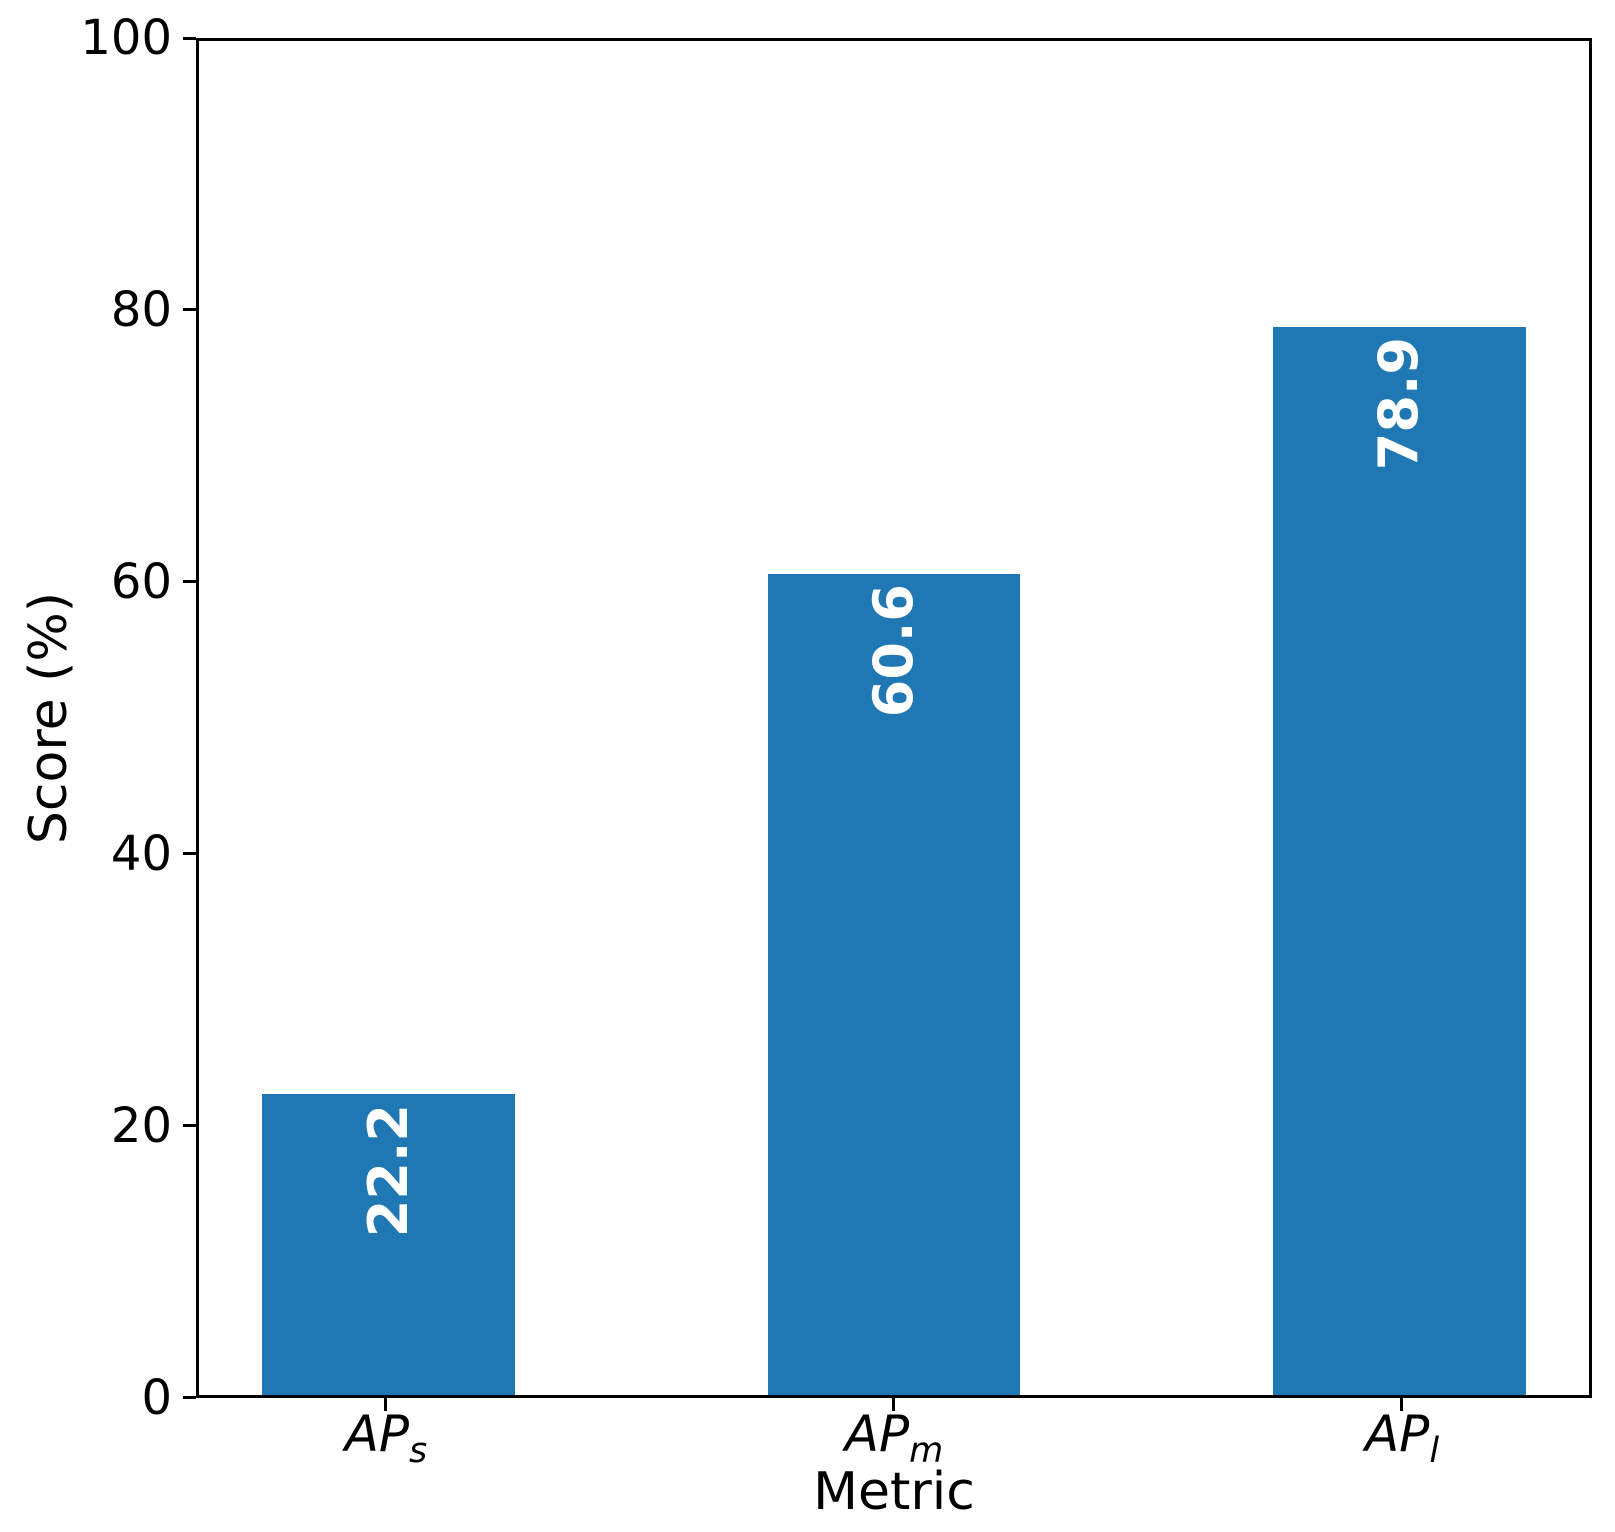  Describe the element at coordinates (141, 582) in the screenshot. I see `y-tick-label-60: 60` at that location.